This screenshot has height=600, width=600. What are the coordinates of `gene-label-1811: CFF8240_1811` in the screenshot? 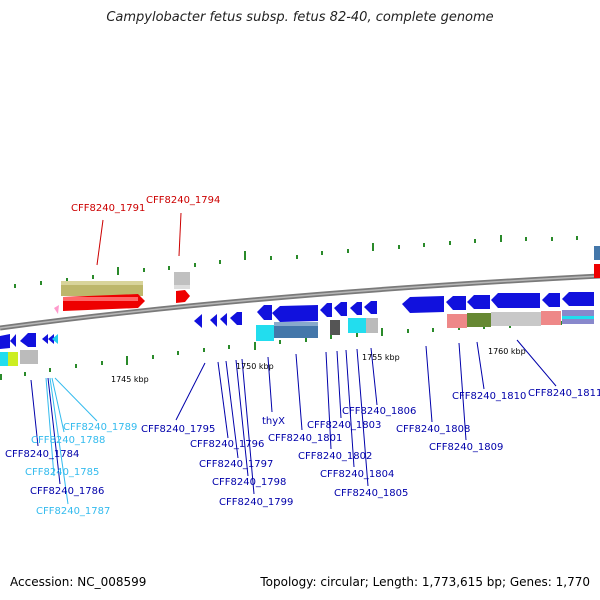 It's located at (564, 393).